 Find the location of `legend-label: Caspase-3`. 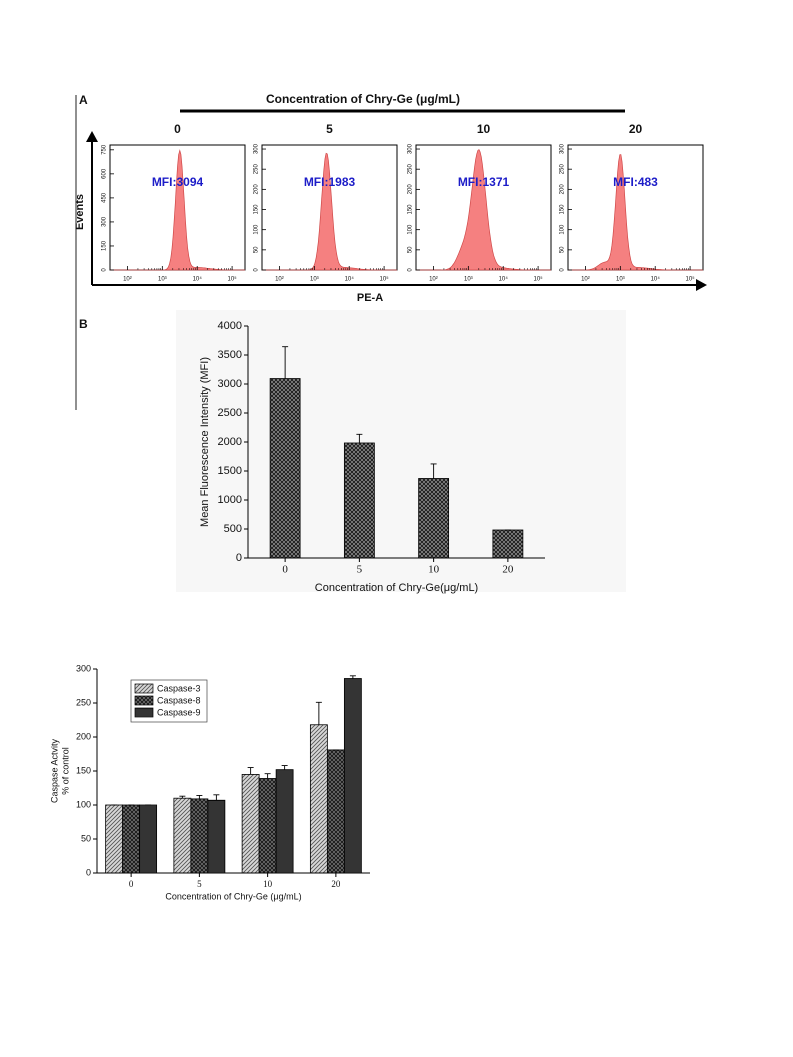

legend-label: Caspase-3 is located at coordinates (179, 688).